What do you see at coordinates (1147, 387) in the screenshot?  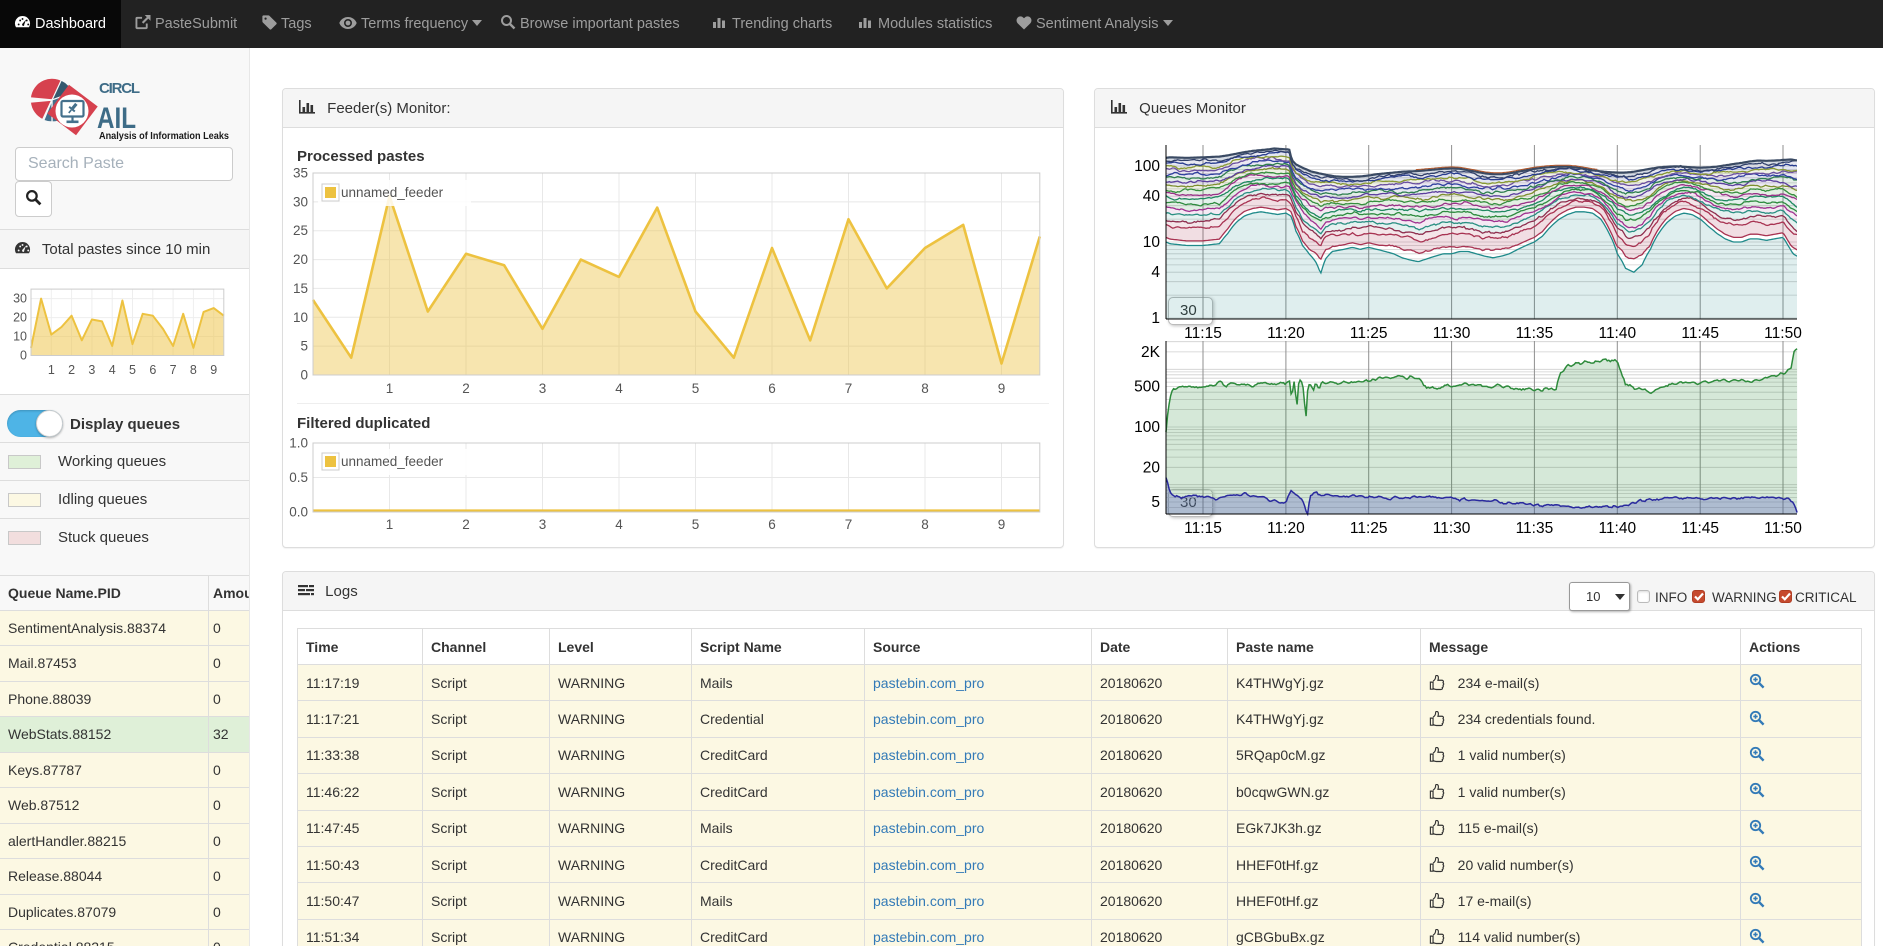 I see `svg-text: 500` at bounding box center [1147, 387].